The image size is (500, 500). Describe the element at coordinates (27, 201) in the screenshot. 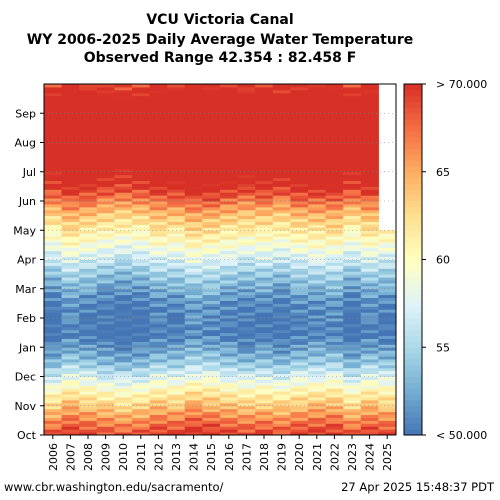

I see `y-tick-label: Jun` at that location.